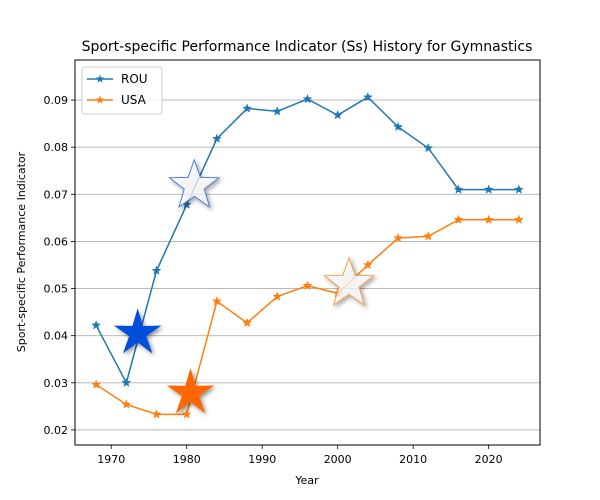 The height and width of the screenshot is (500, 600). What do you see at coordinates (56, 430) in the screenshot?
I see `y-tick-label: 0.02` at bounding box center [56, 430].